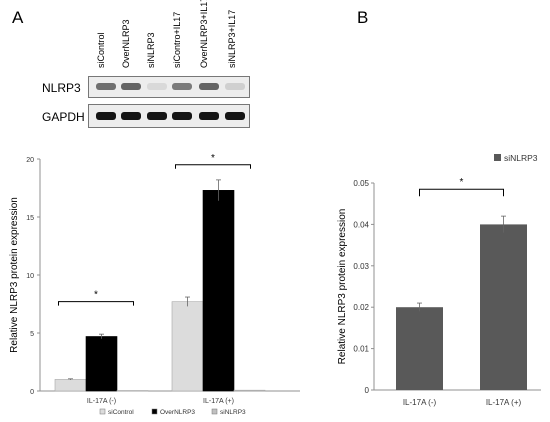  I want to click on y-tick-label: 0.02, so click(361, 307).